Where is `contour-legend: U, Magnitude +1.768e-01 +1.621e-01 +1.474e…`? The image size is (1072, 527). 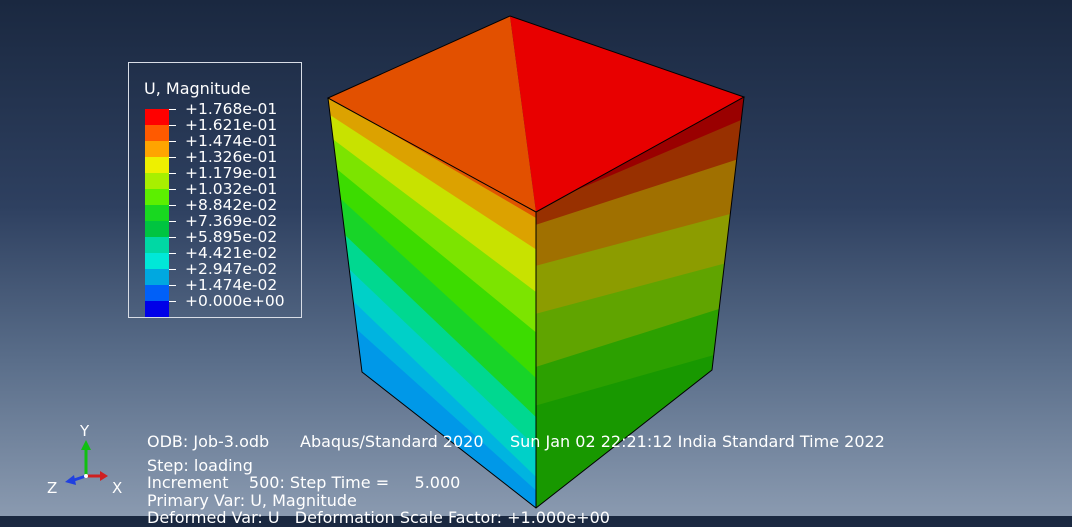
contour-legend: U, Magnitude +1.768e-01 +1.621e-01 +1.474e… is located at coordinates (215, 190).